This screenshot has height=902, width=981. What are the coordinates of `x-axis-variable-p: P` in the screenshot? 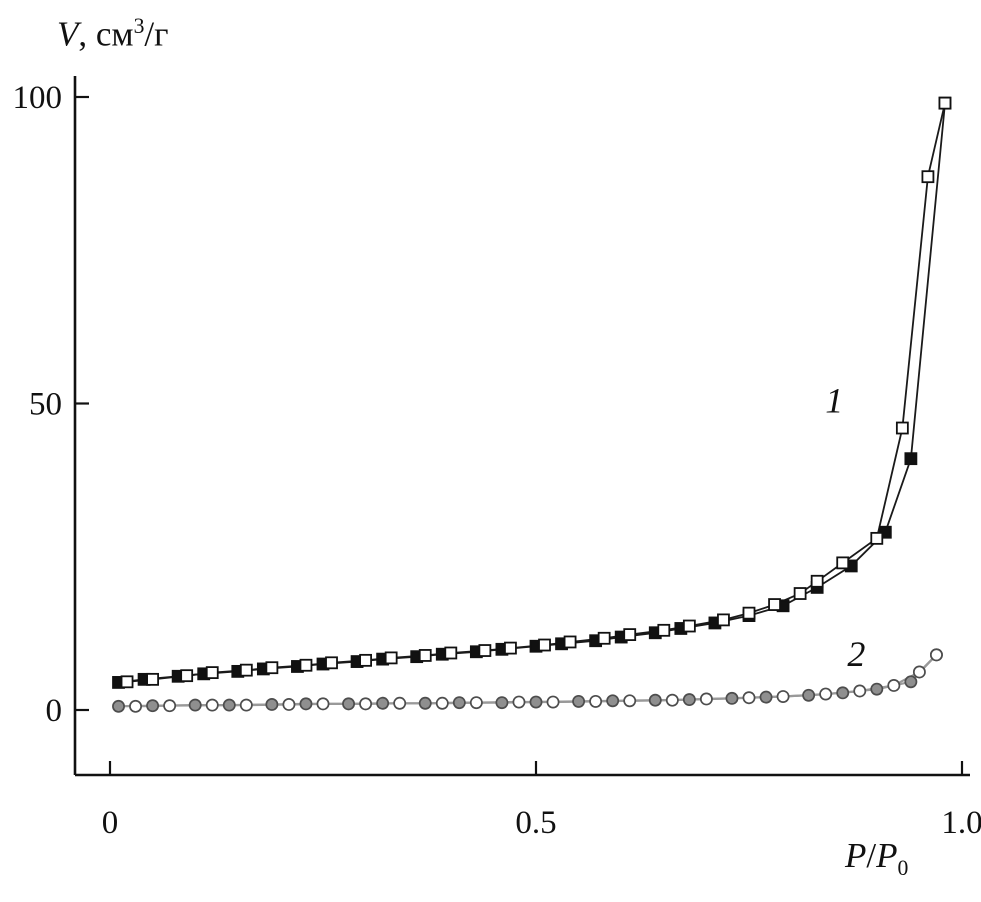 It's located at (856, 855).